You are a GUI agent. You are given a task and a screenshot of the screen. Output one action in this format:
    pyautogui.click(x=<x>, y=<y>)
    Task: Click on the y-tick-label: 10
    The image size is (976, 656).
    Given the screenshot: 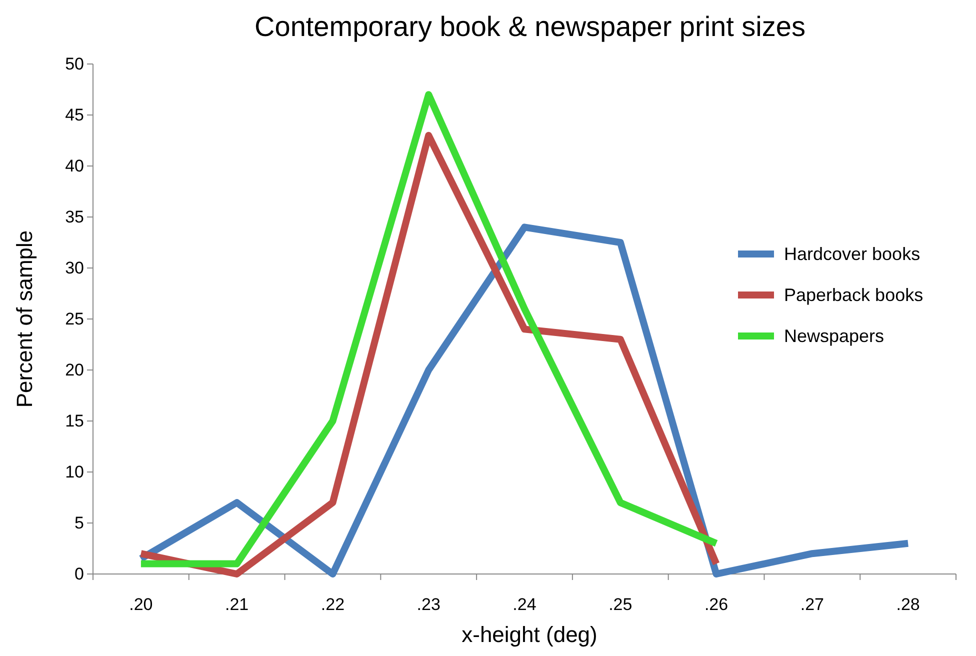 What is the action you would take?
    pyautogui.click(x=74, y=472)
    